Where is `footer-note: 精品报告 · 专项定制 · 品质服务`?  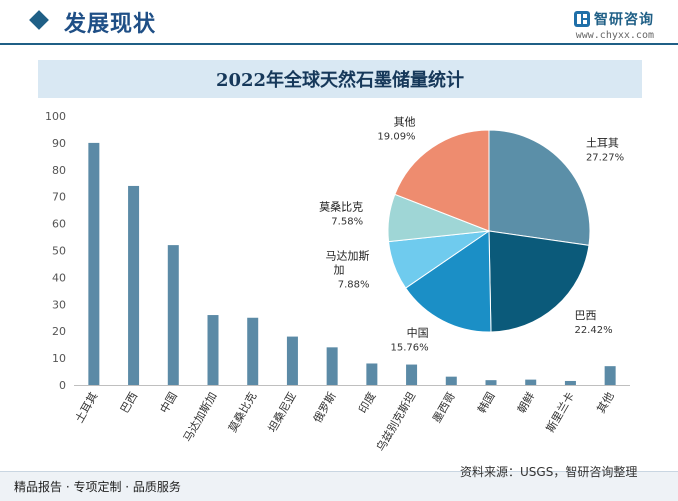
footer-note: 精品报告 · 专项定制 · 品质服务 is located at coordinates (97, 487).